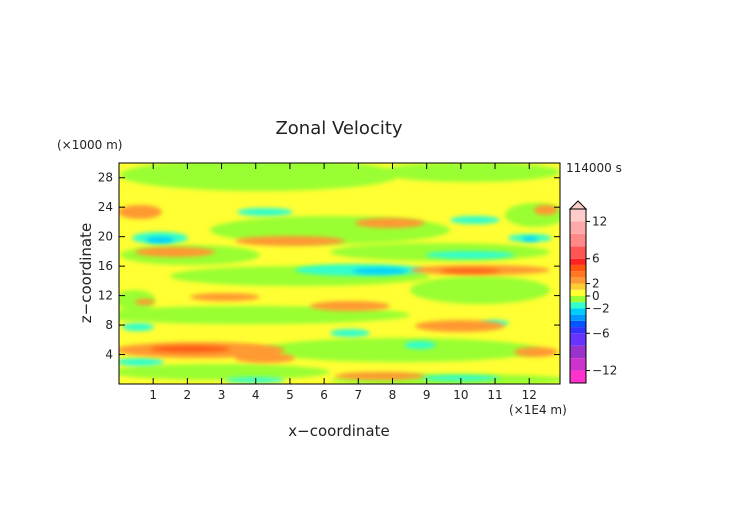 This screenshot has width=752, height=532. What do you see at coordinates (393, 395) in the screenshot?
I see `x-tick-label: 8` at bounding box center [393, 395].